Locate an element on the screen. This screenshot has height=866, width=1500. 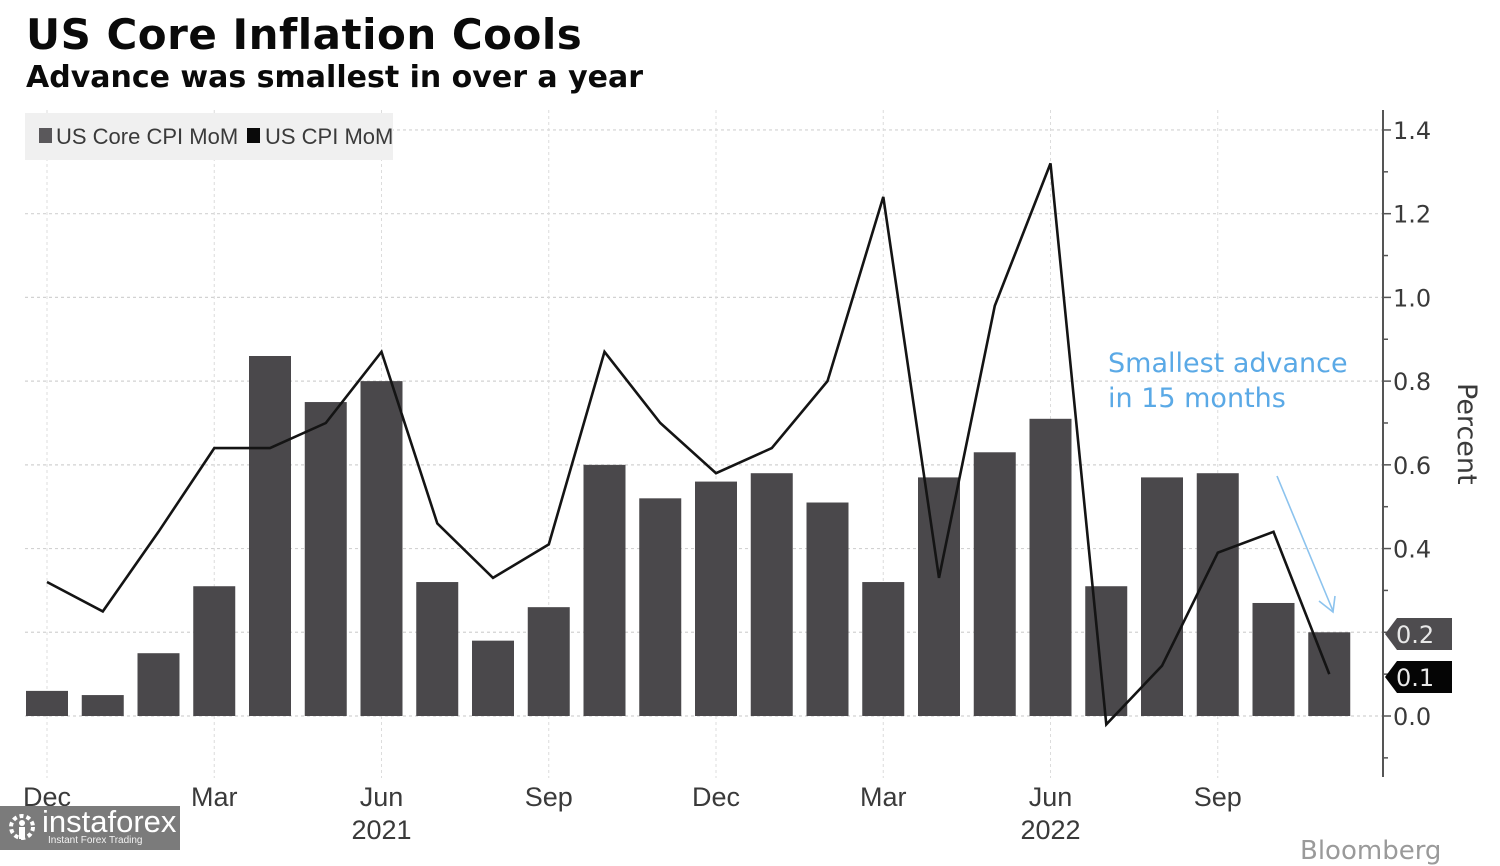
y-tick-label: 0.4 is located at coordinates (1412, 550).